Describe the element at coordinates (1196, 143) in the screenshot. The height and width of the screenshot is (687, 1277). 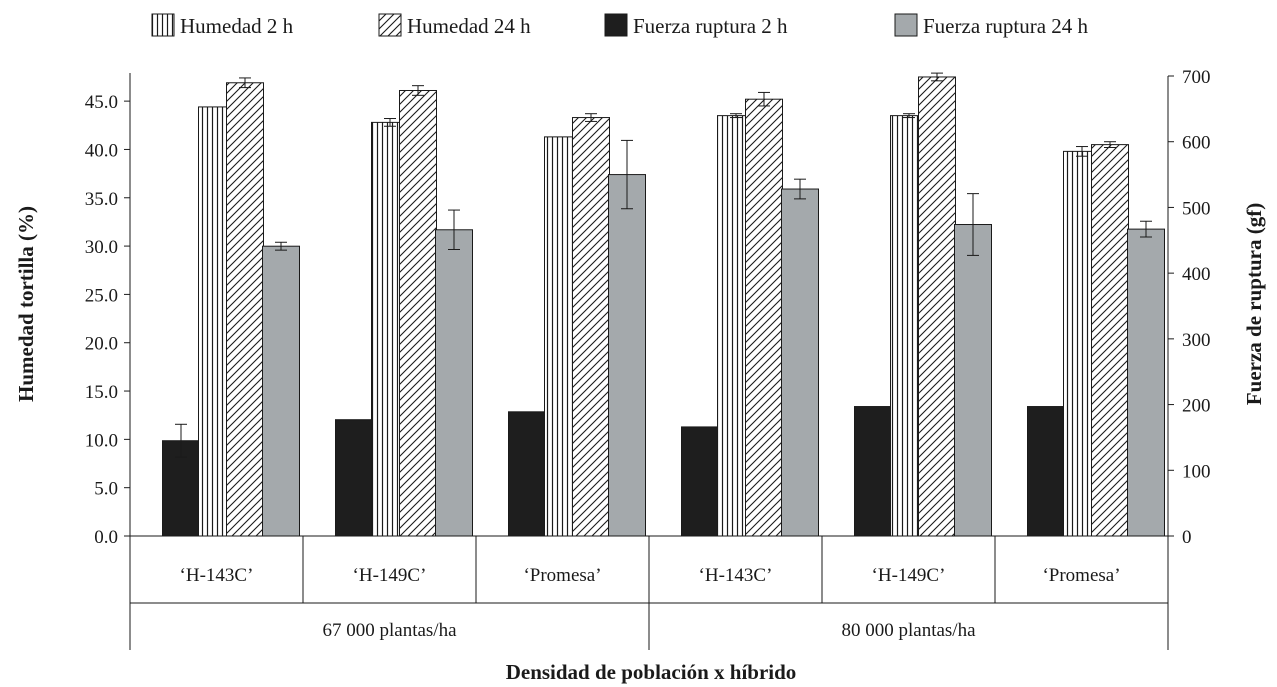
I see `y-axis-right-tick-label: 600` at that location.